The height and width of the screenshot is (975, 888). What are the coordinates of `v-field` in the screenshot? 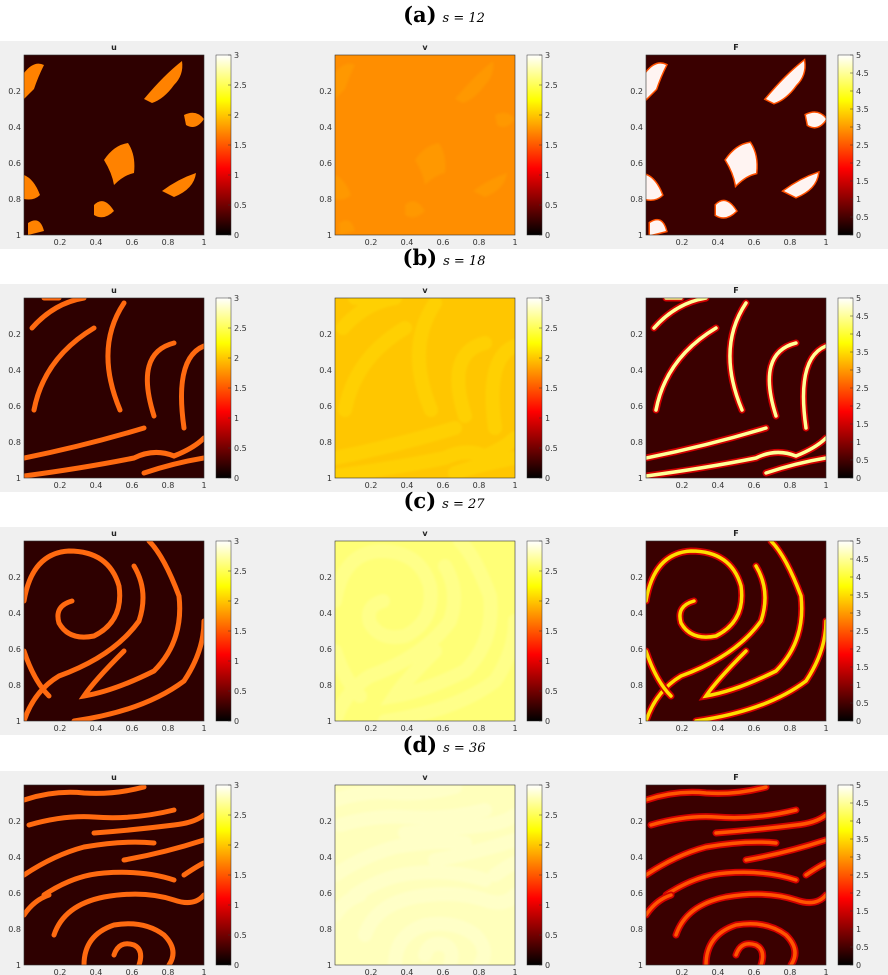 It's located at (425, 145).